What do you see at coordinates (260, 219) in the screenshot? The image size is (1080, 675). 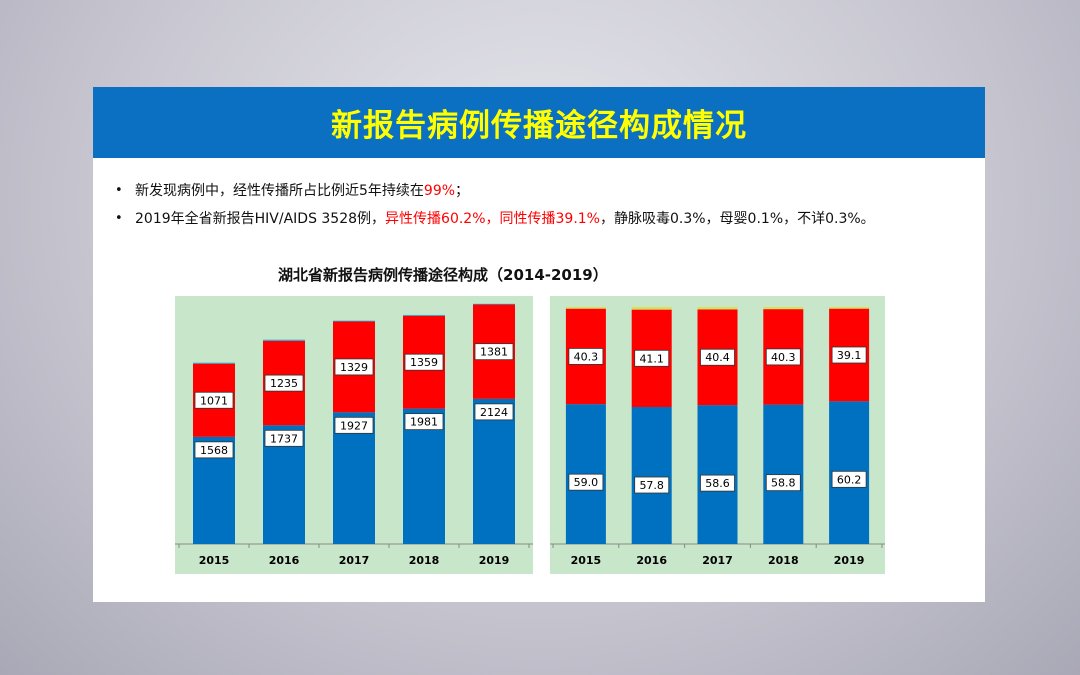 I see `bullet-prefix: 2019年全省新报告HIV/AIDS 3528例，` at bounding box center [260, 219].